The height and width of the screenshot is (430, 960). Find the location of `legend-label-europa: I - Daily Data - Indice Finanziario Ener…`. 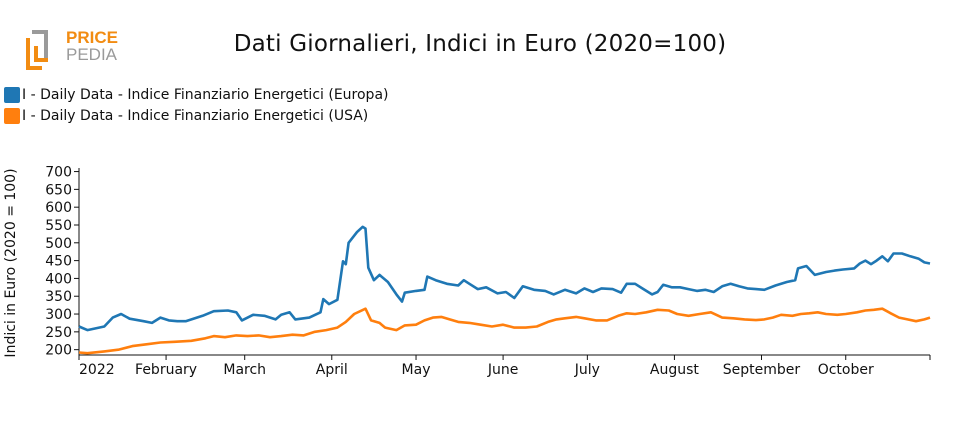

legend-label-europa: I - Daily Data - Indice Finanziario Ener… is located at coordinates (205, 94).